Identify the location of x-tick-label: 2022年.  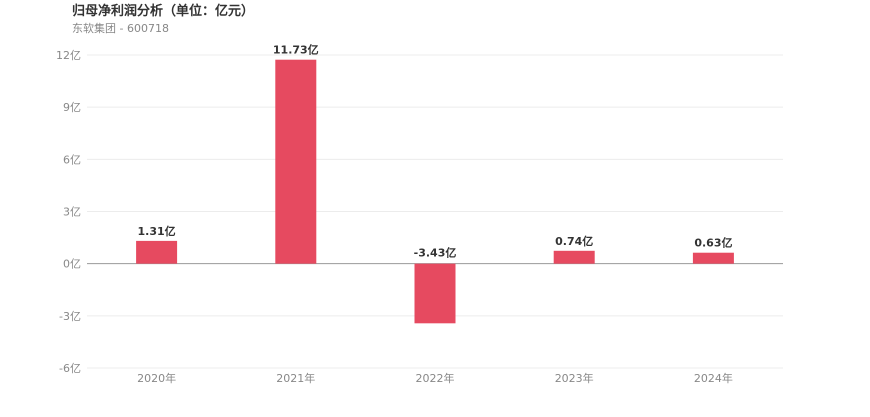
(435, 378).